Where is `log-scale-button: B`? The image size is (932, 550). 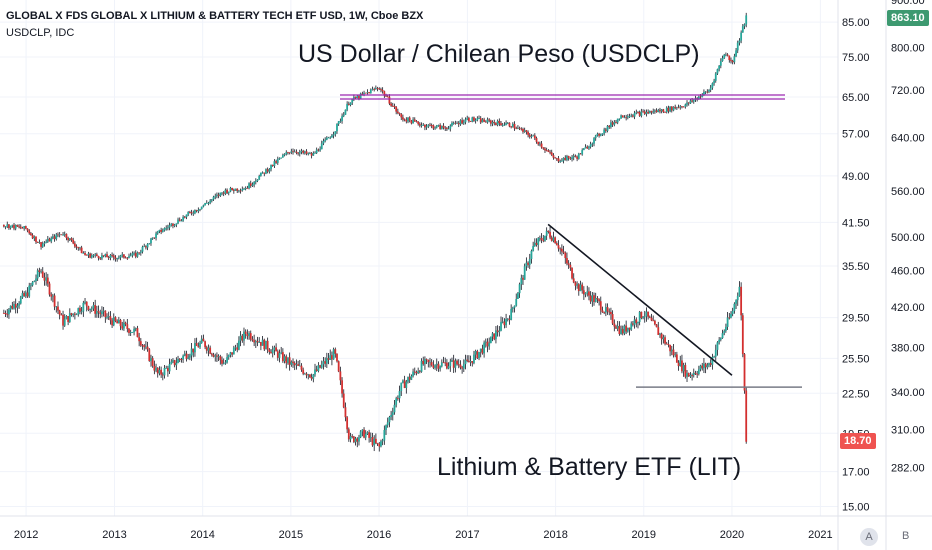
log-scale-button: B is located at coordinates (906, 536).